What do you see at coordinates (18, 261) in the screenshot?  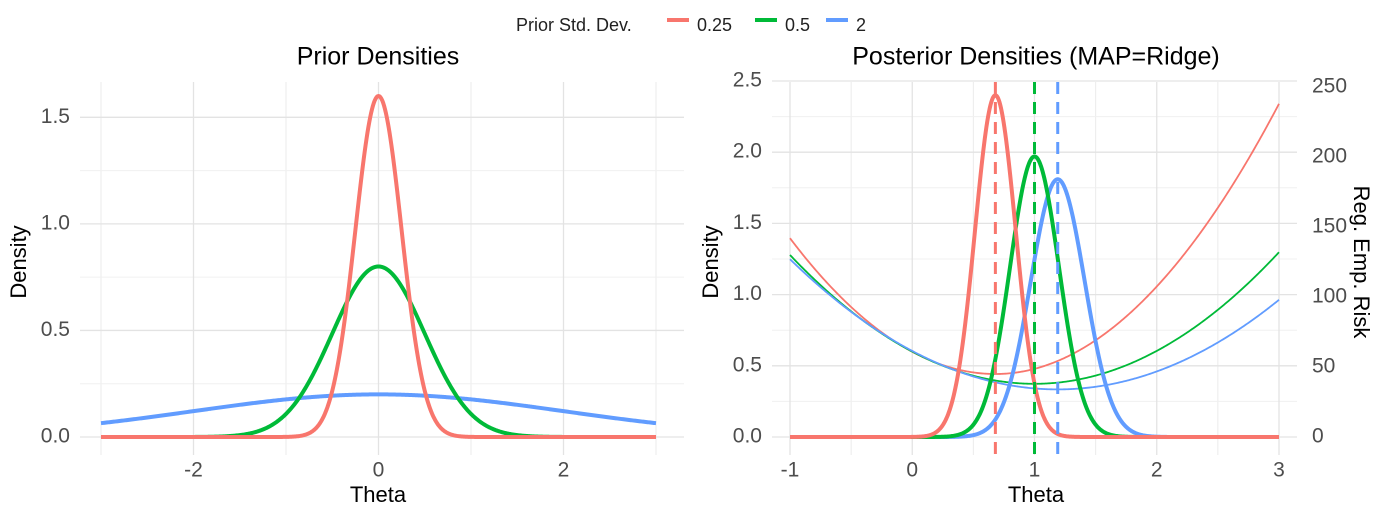 I see `prior-ylabel: Density` at bounding box center [18, 261].